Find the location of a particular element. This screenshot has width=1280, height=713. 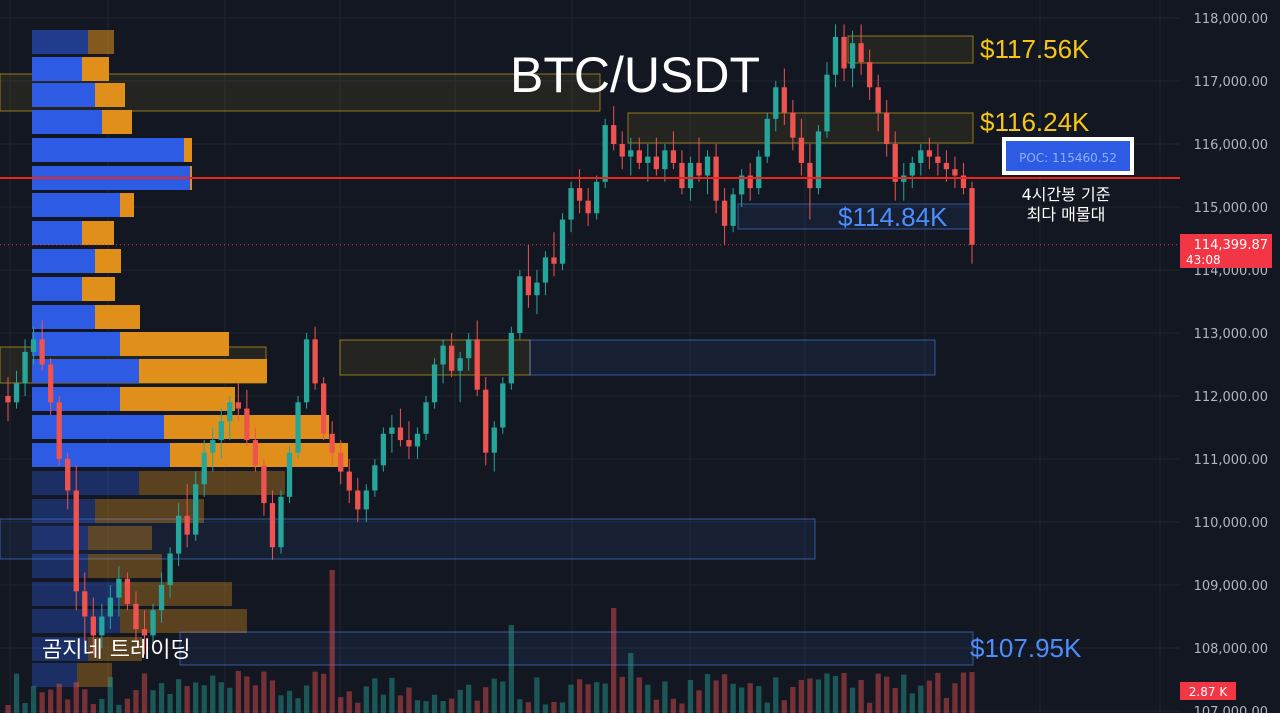

y-tick-label: 118,000.00 is located at coordinates (1231, 19).